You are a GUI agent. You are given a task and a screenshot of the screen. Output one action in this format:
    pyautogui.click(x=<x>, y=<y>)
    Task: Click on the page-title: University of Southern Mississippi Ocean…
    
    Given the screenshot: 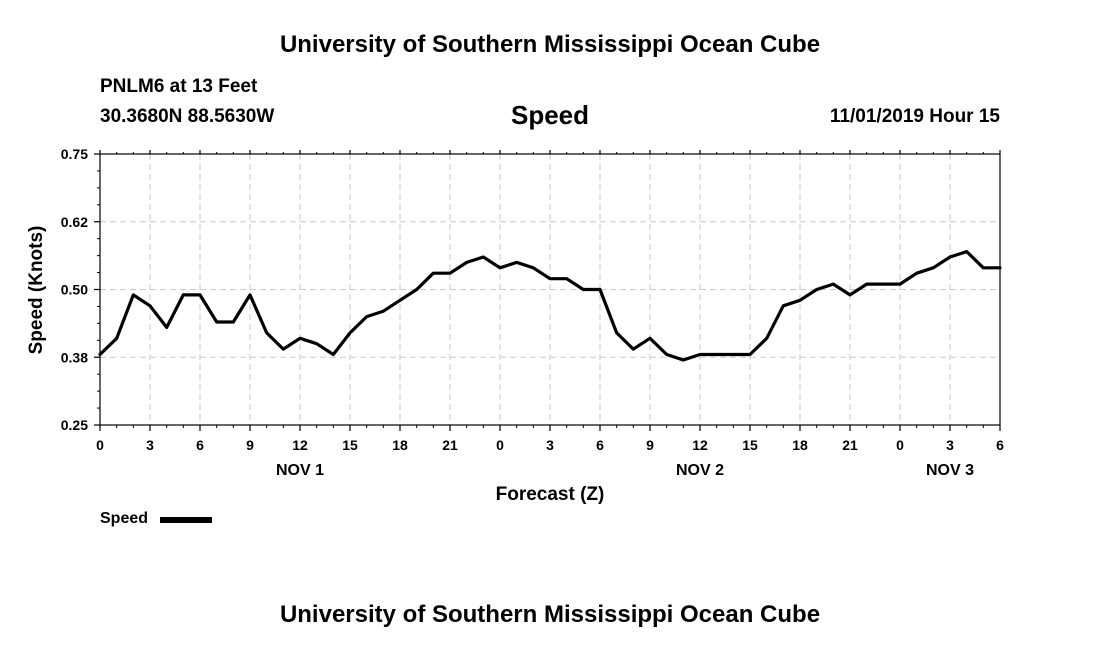 What is the action you would take?
    pyautogui.click(x=550, y=44)
    